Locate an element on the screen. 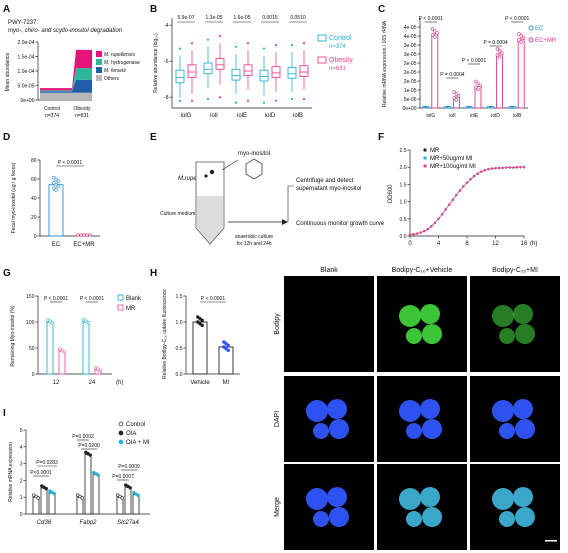  panel-f-y-tick-label: 2.5 is located at coordinates (403, 151).